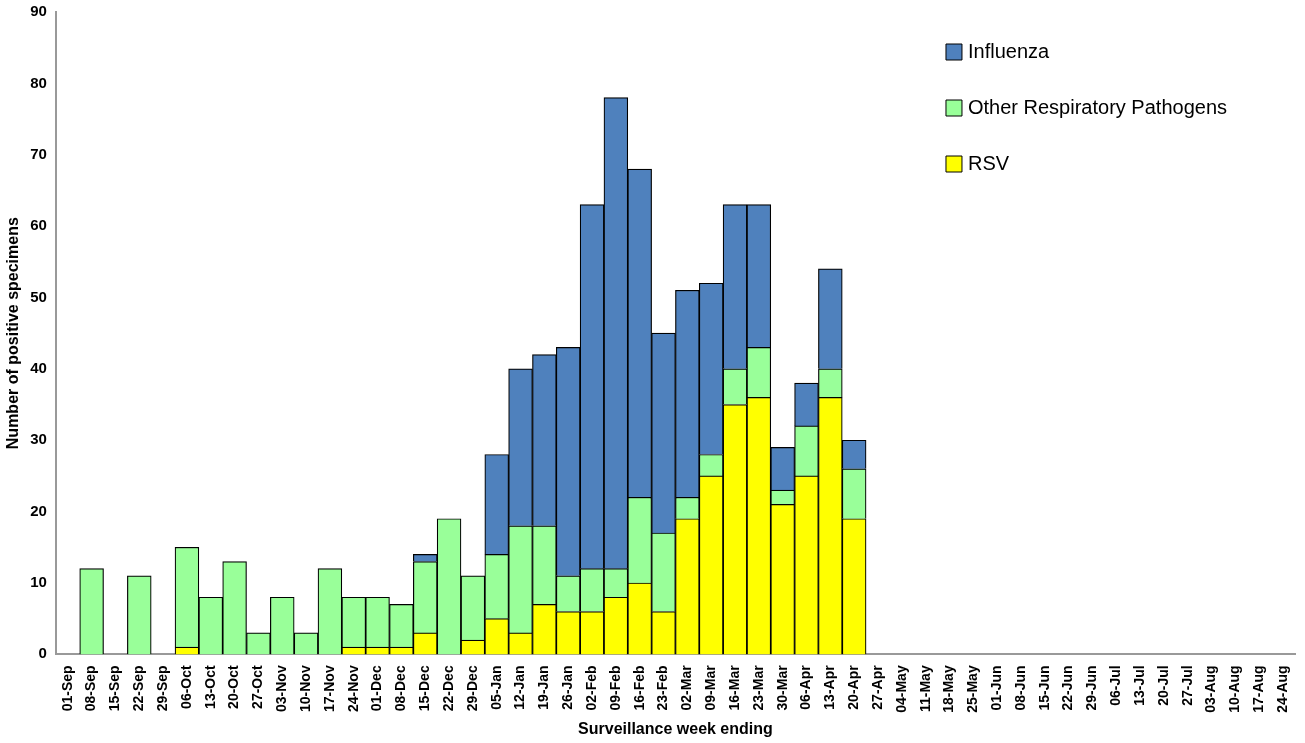 The image size is (1305, 743). What do you see at coordinates (400, 688) in the screenshot?
I see `x-tick-label: 08-Dec` at bounding box center [400, 688].